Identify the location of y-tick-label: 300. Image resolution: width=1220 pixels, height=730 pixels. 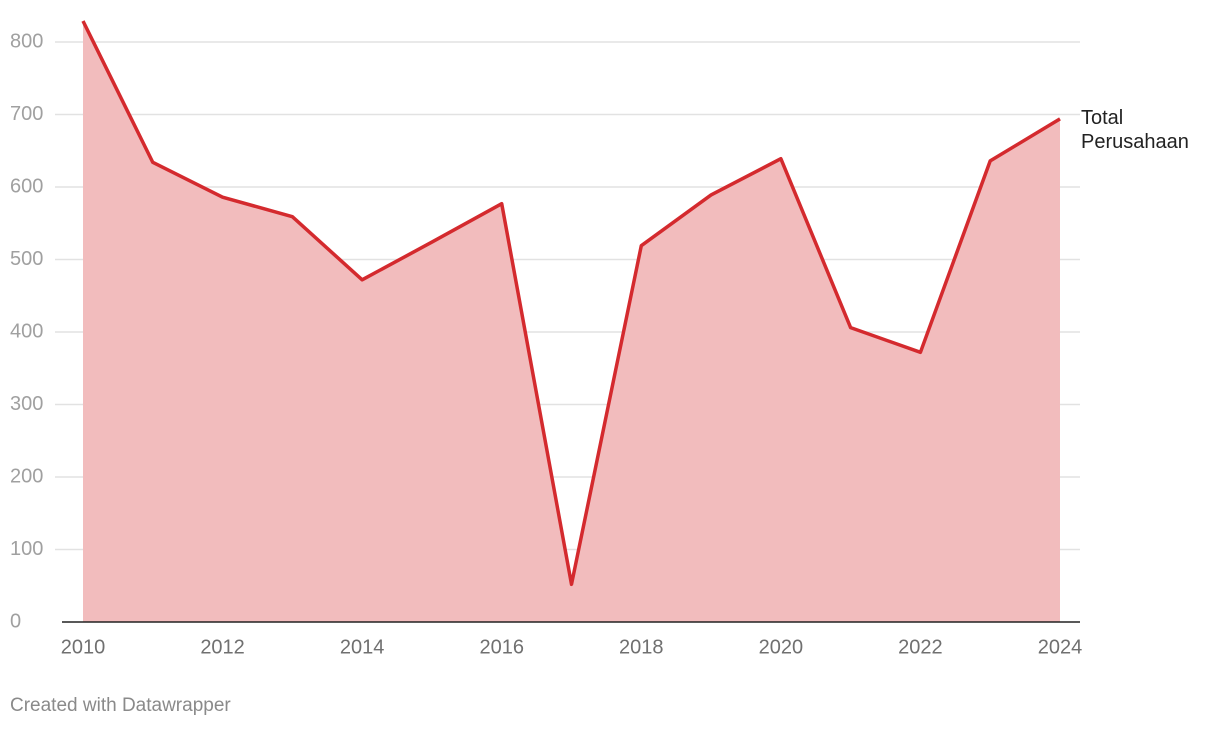
(26, 404).